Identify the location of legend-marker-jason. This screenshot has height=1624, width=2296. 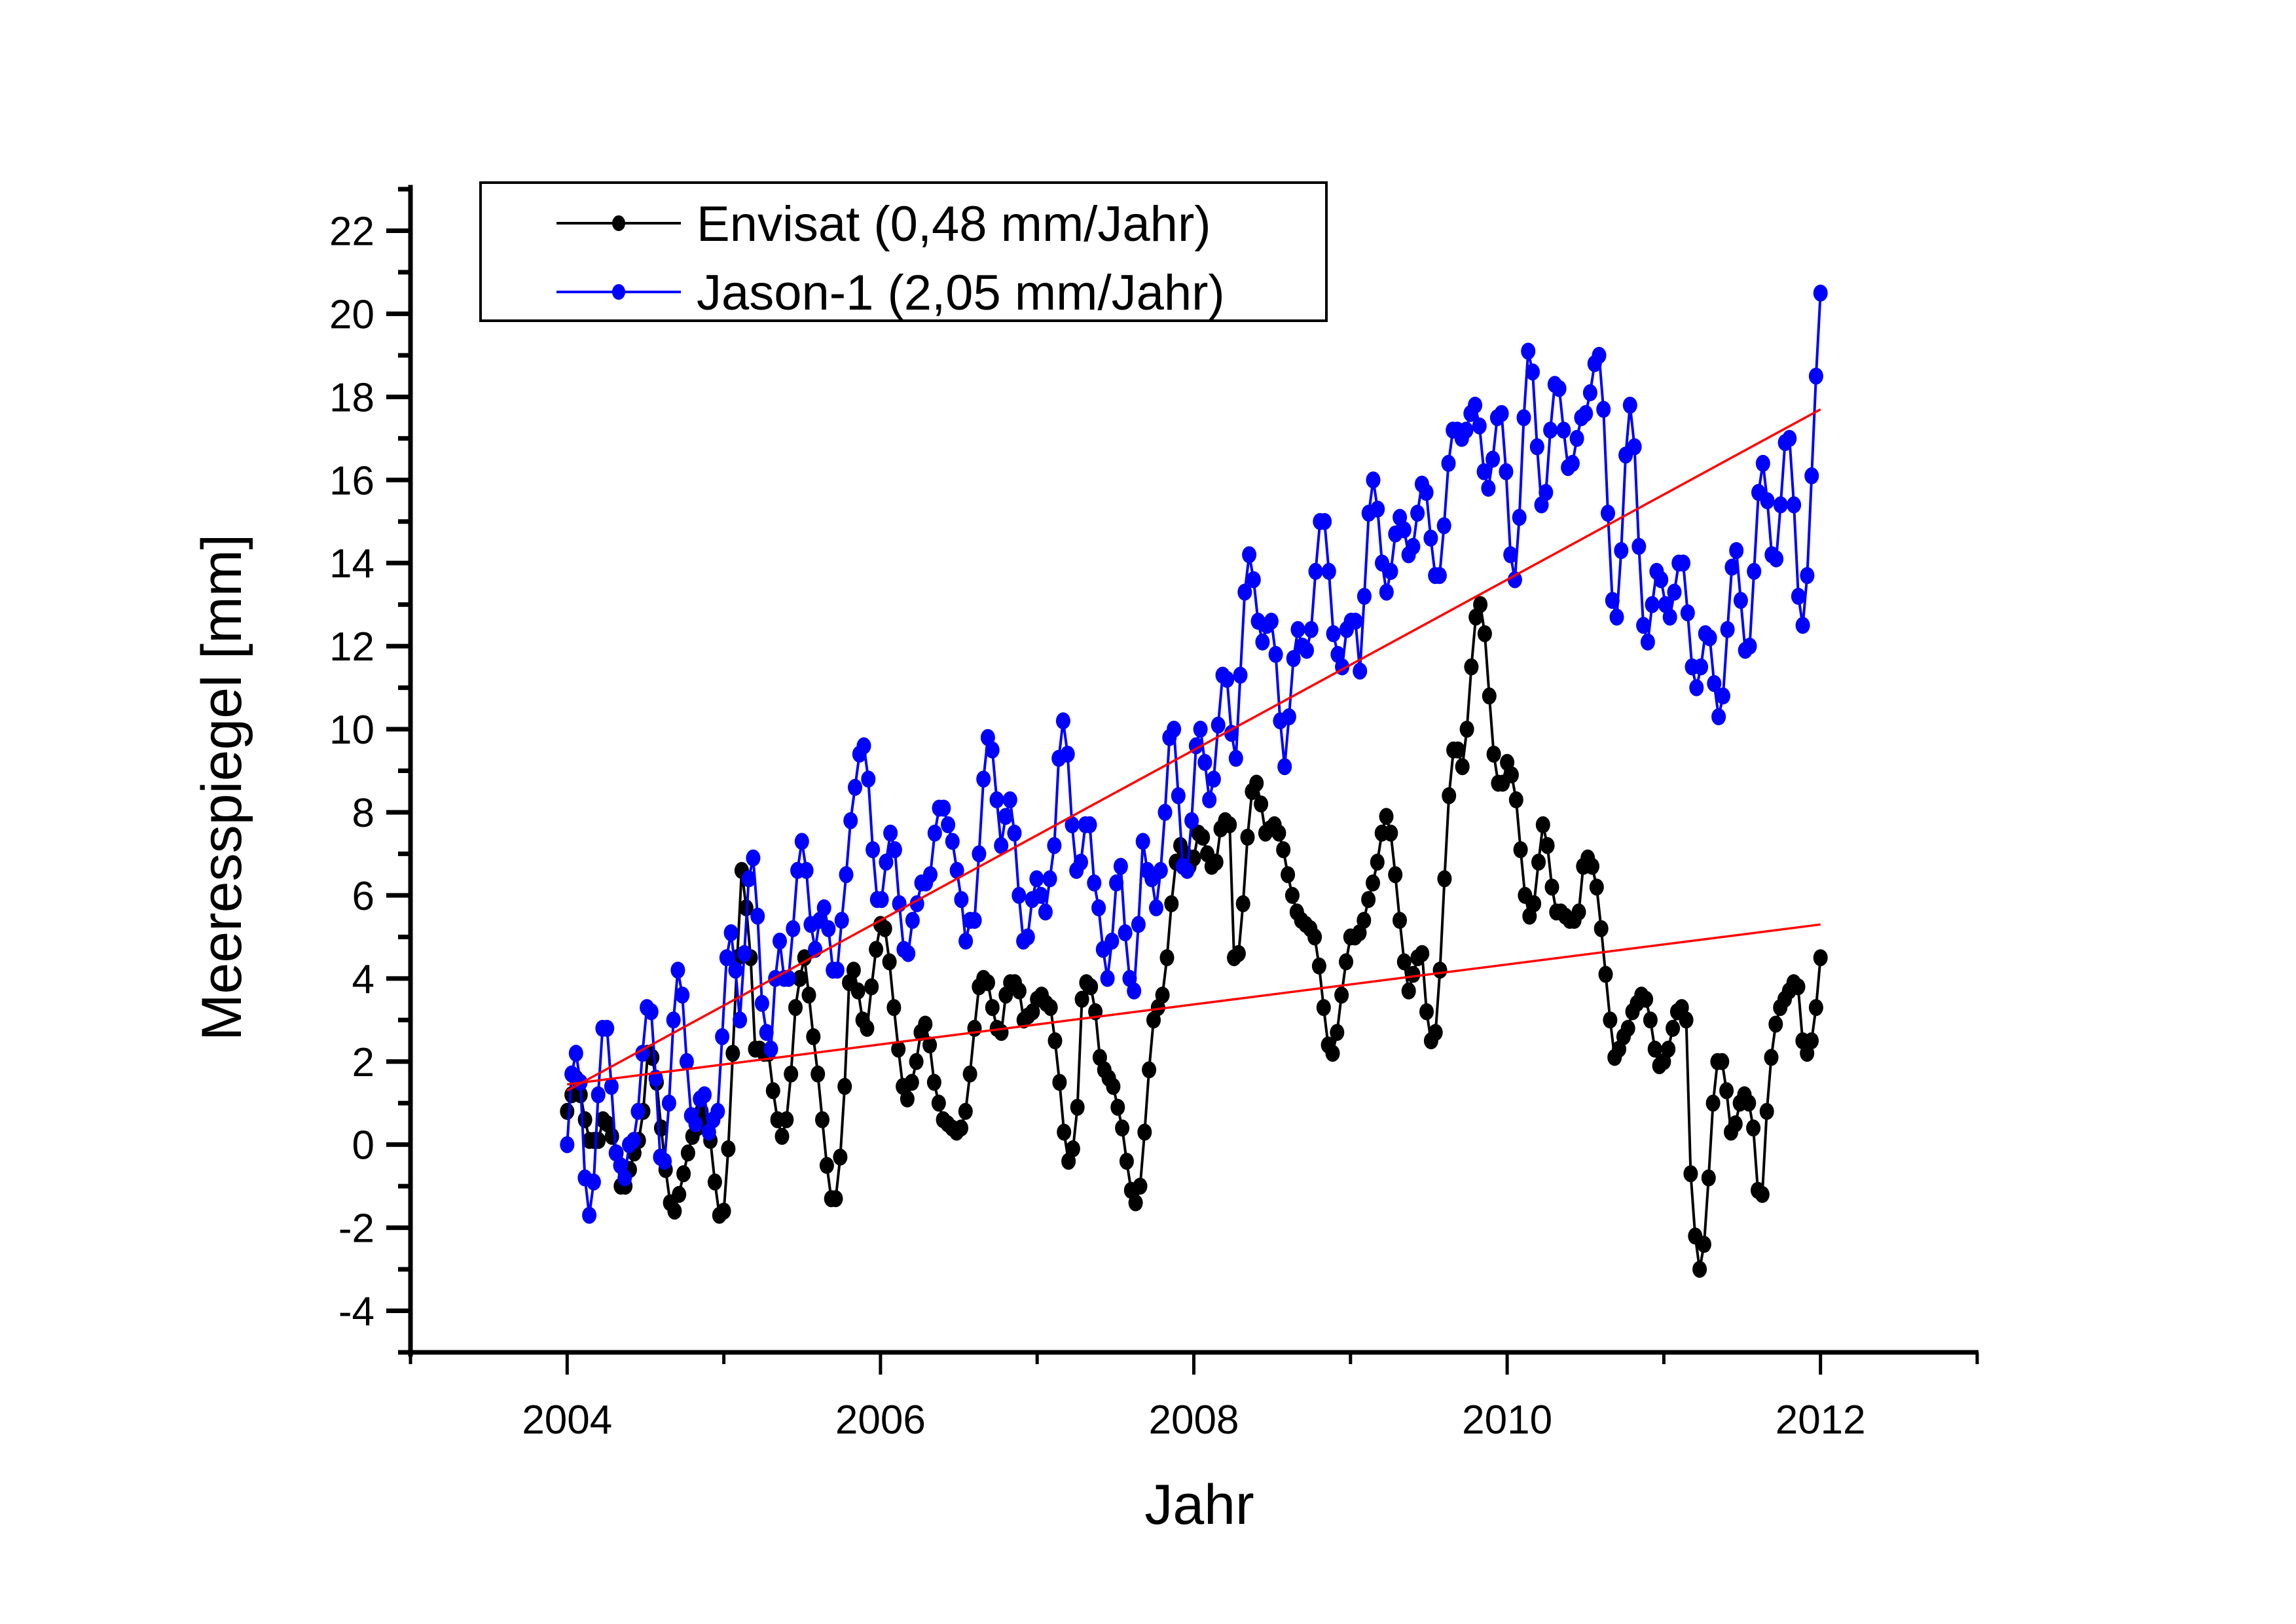
(618, 292).